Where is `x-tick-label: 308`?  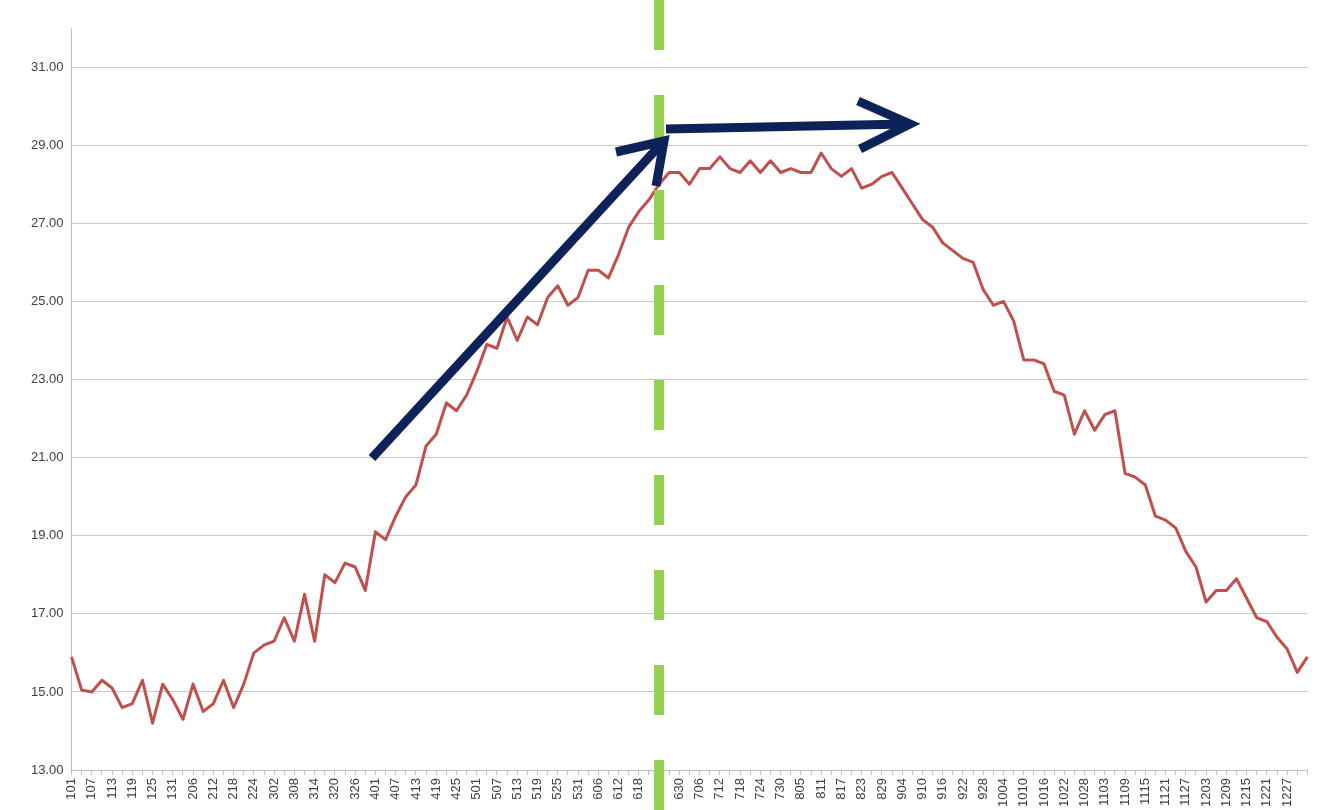
x-tick-label: 308 is located at coordinates (293, 789).